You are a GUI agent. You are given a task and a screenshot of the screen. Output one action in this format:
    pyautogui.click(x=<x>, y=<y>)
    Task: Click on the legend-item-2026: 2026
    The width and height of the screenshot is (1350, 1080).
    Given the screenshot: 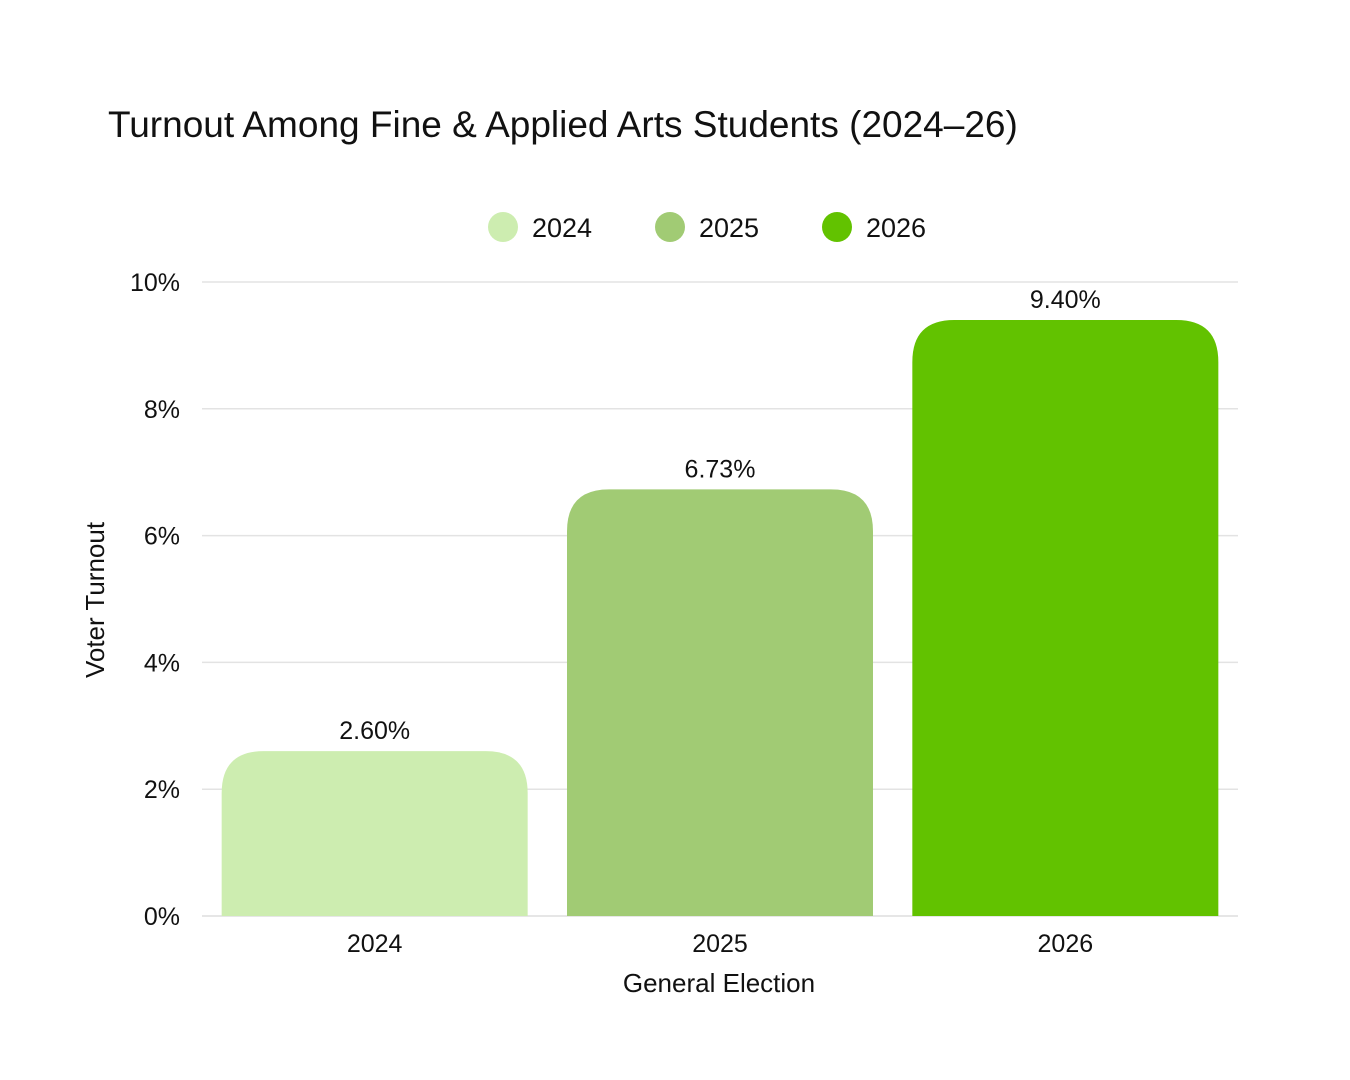 What is the action you would take?
    pyautogui.click(x=874, y=227)
    